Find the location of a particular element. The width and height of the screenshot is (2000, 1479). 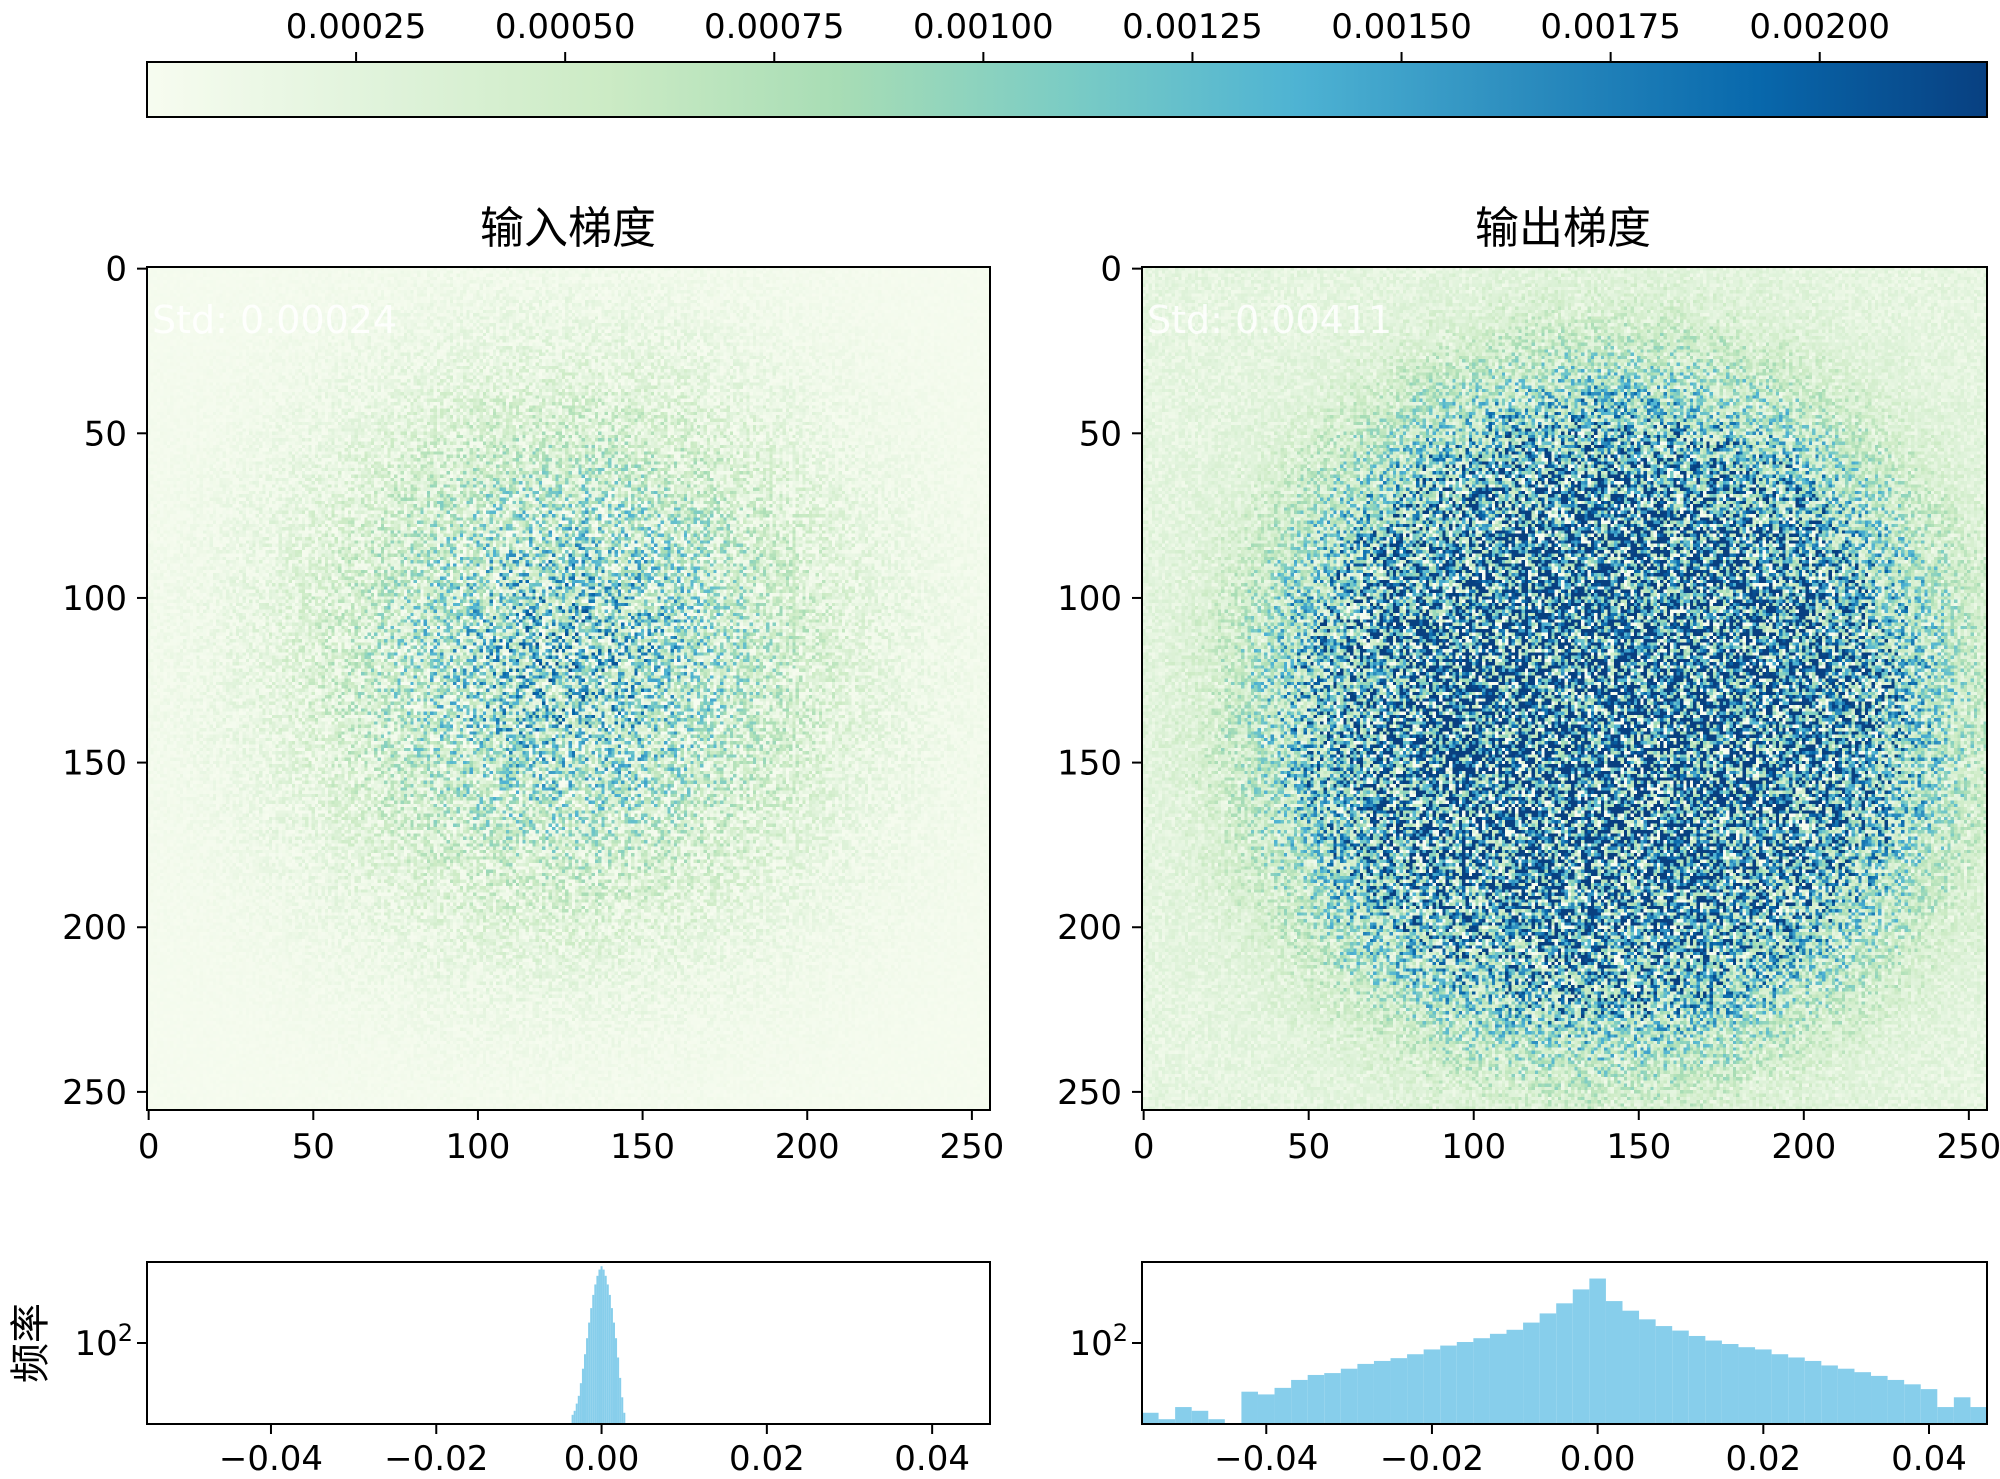

y-tick-label: 100 is located at coordinates (1089, 599).